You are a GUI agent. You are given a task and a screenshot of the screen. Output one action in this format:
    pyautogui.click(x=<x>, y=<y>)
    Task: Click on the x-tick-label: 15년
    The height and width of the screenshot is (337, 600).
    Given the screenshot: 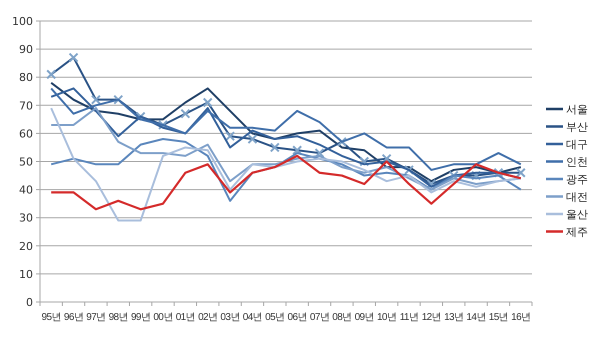 What is the action you would take?
    pyautogui.click(x=498, y=317)
    